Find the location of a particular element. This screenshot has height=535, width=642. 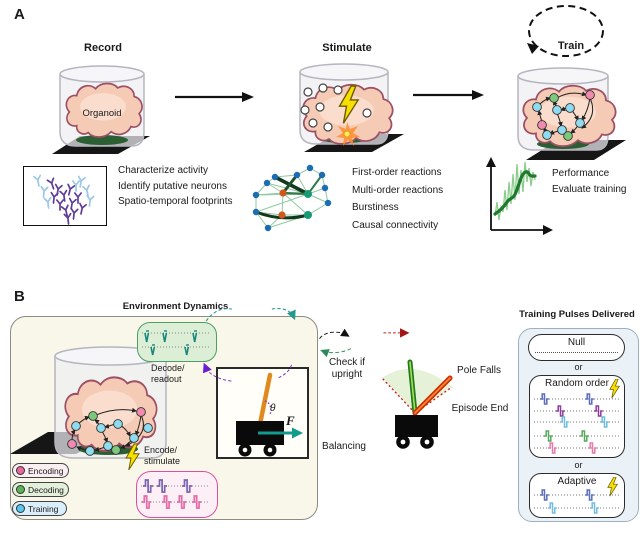

check-upright-label: Check if upright is located at coordinates (347, 368).